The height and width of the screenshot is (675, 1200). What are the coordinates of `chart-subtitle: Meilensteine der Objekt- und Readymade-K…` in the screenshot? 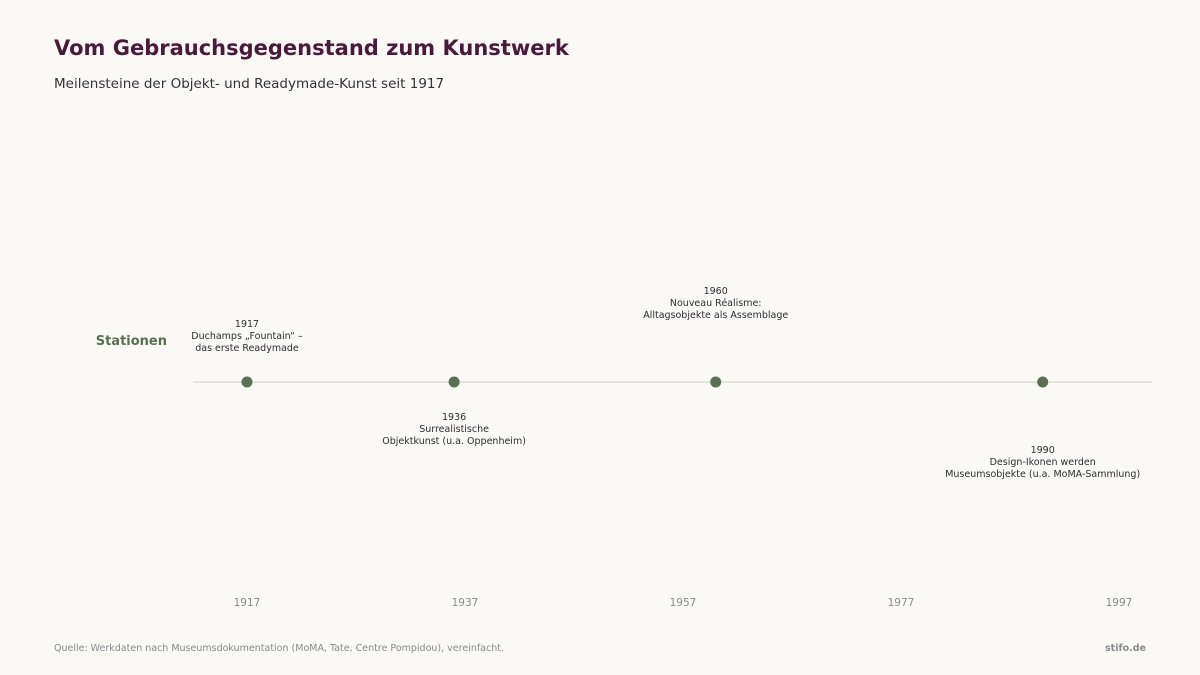 It's located at (249, 84).